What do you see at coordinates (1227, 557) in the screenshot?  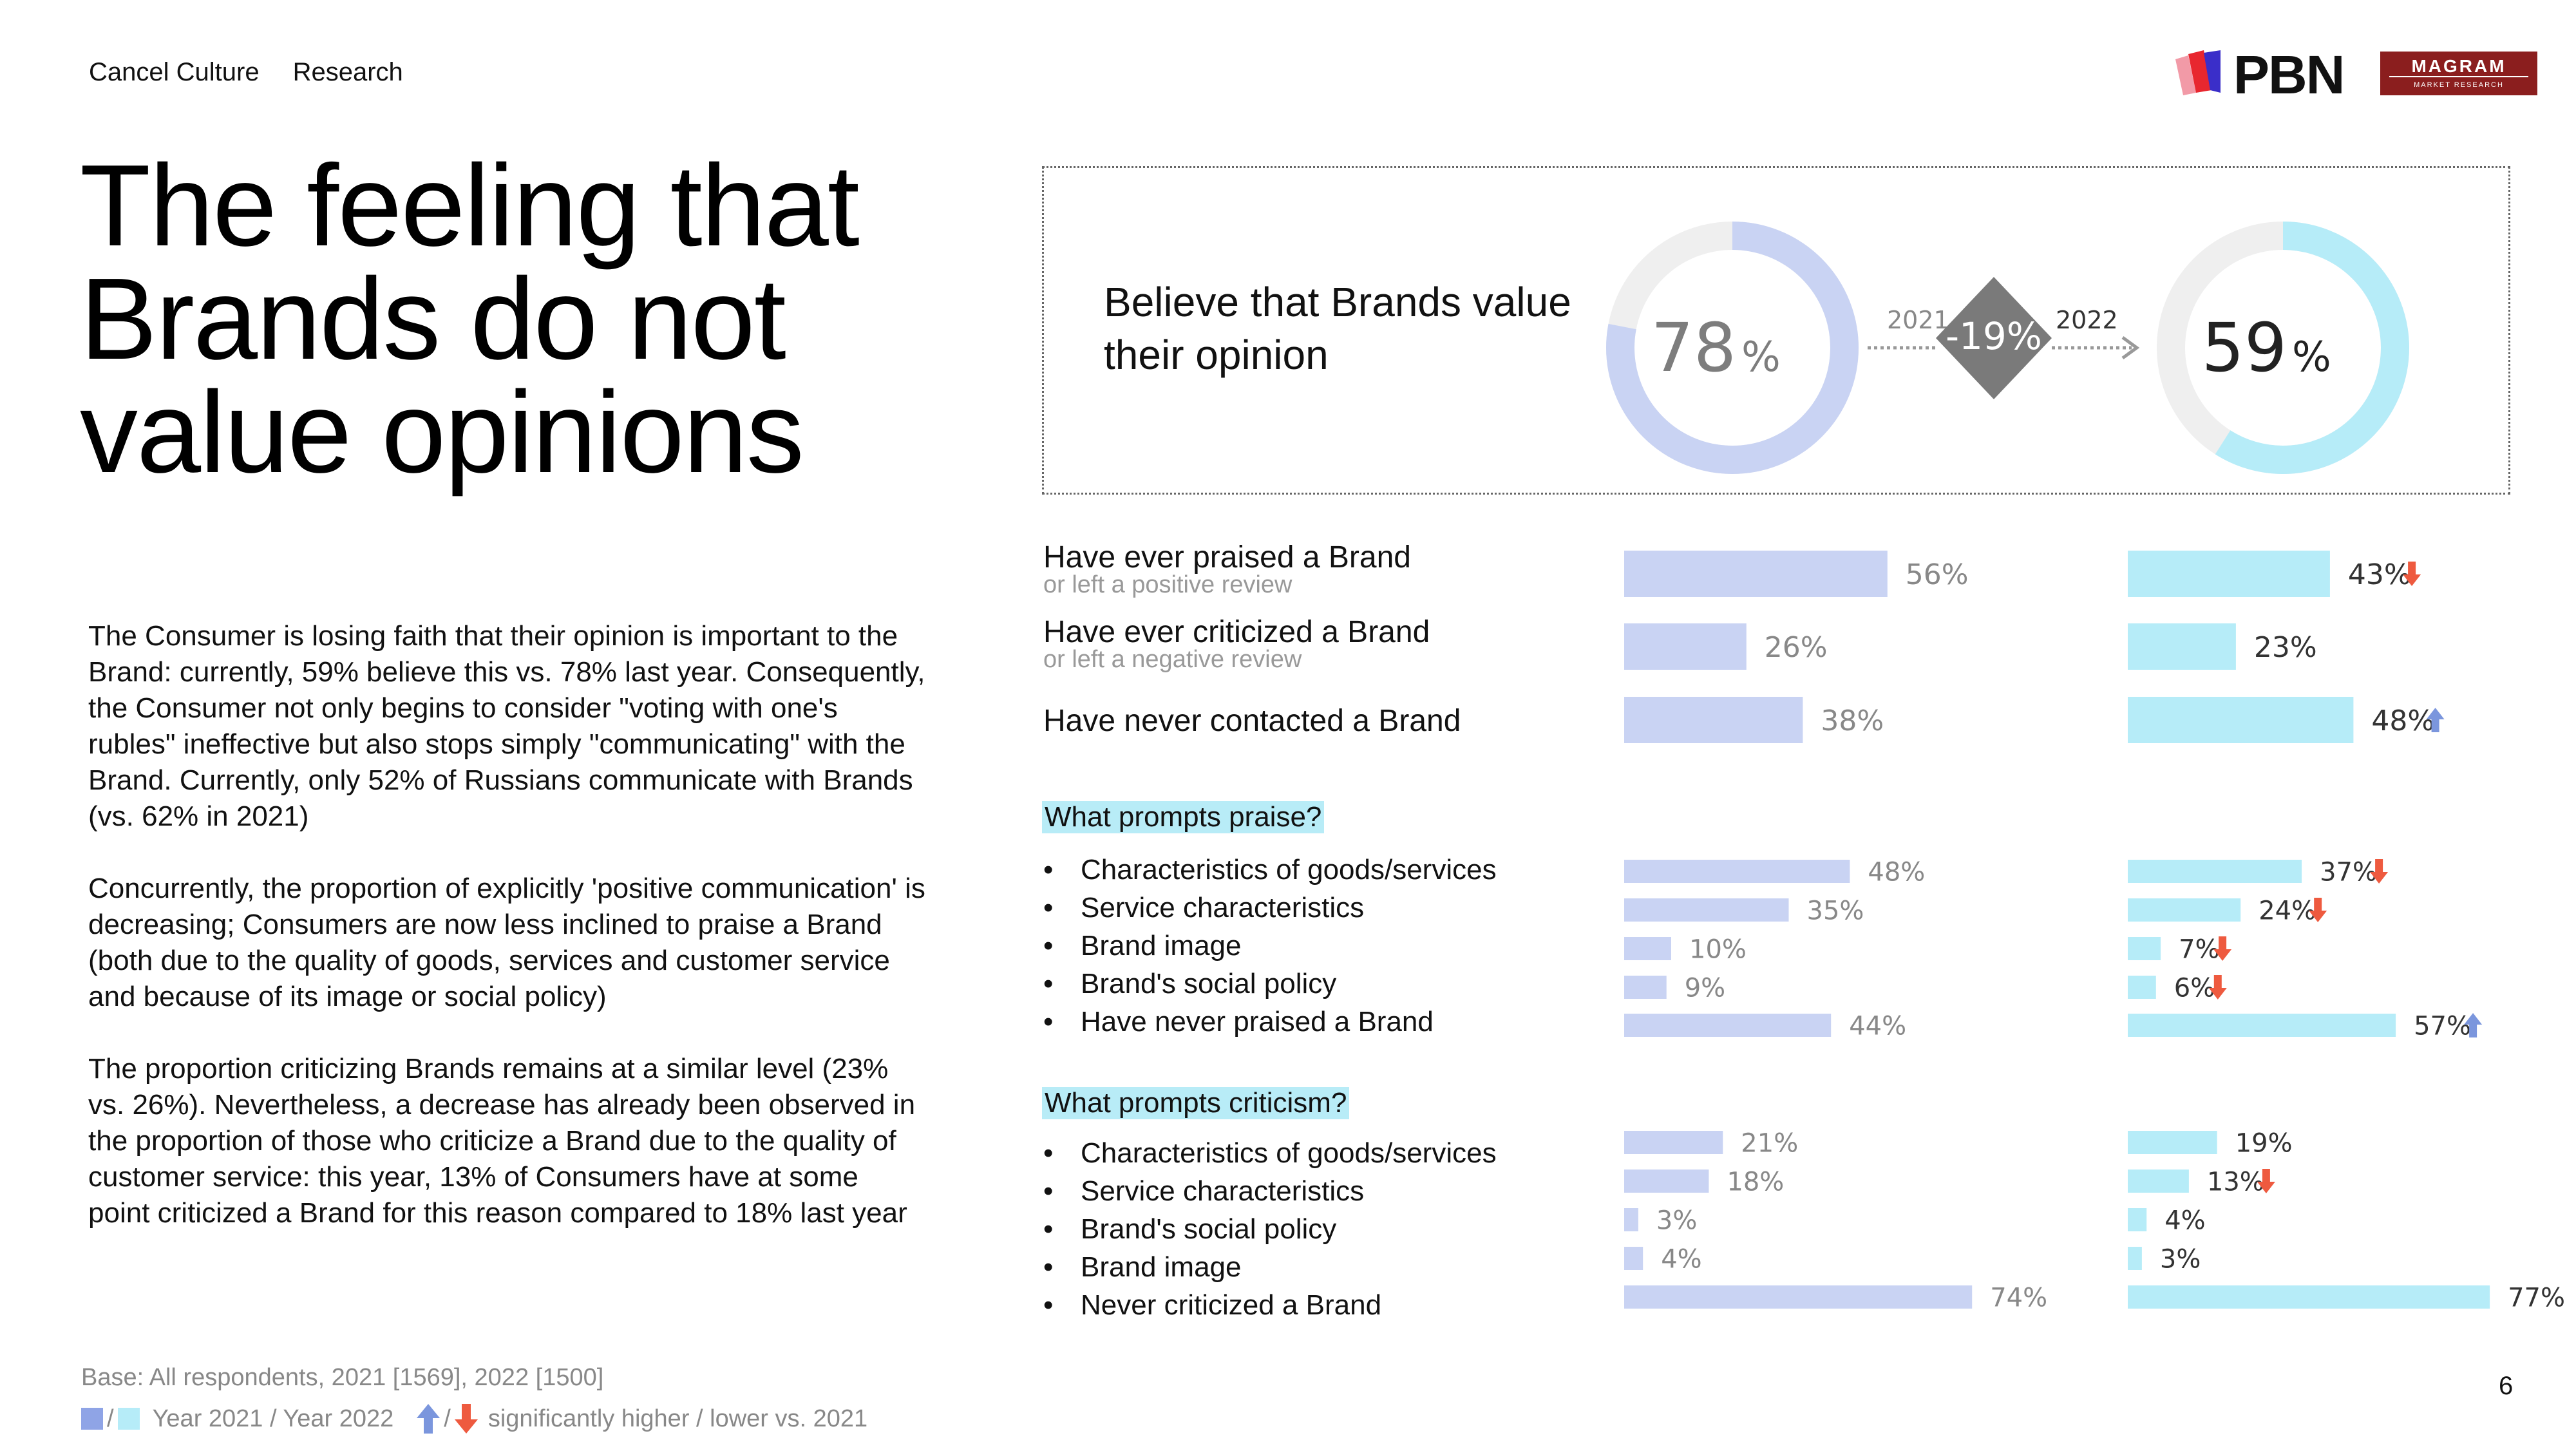 I see `row-label-praised-text: Have ever praised a Brand` at bounding box center [1227, 557].